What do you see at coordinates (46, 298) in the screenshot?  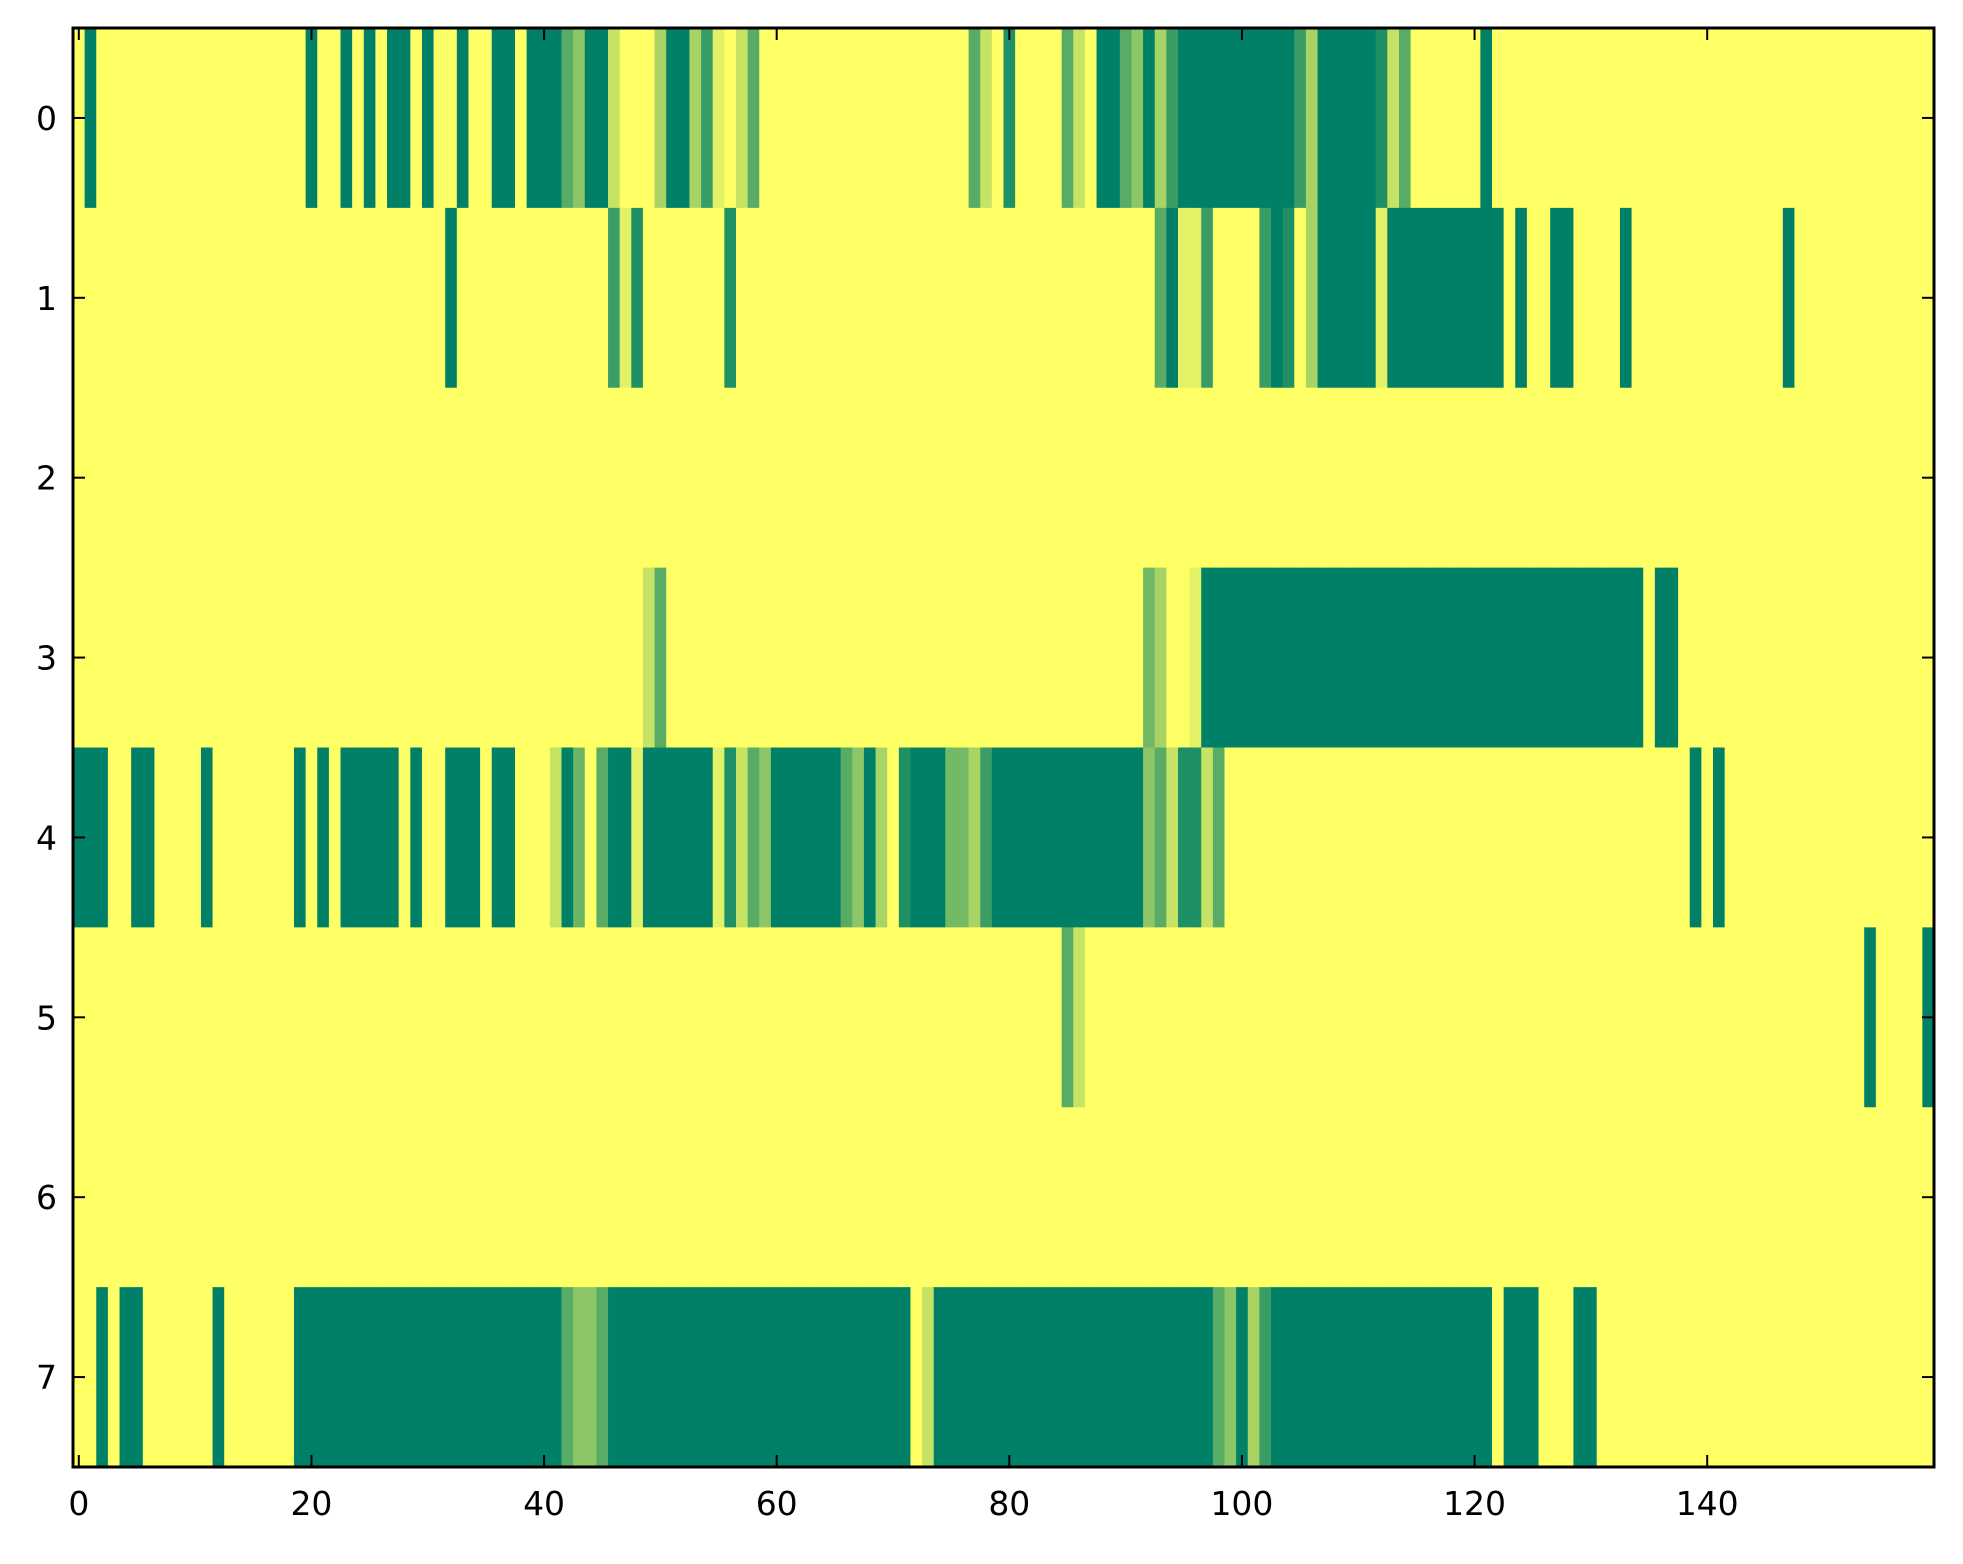 I see `y-tick-label: 1` at bounding box center [46, 298].